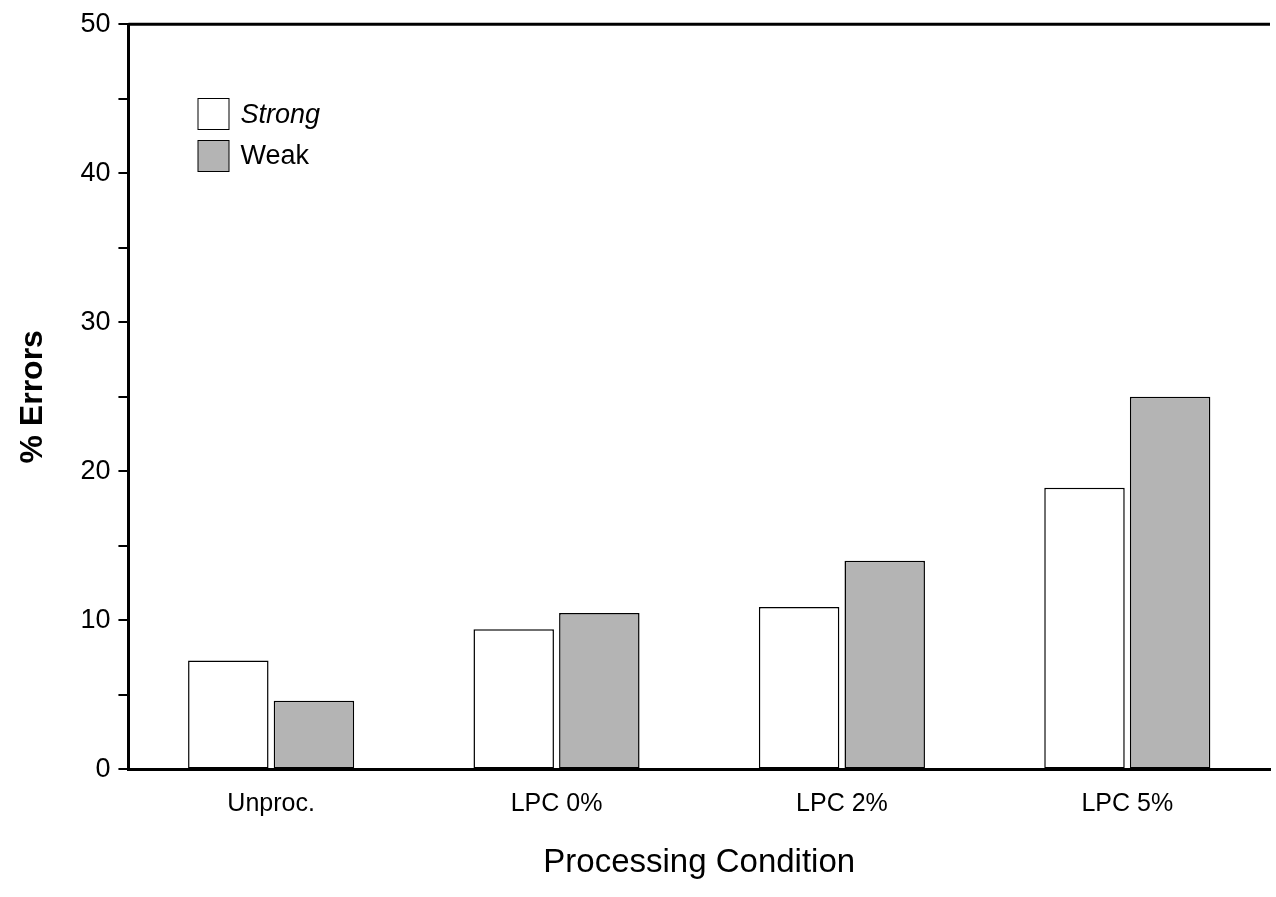 This screenshot has height=897, width=1276. What do you see at coordinates (103, 767) in the screenshot?
I see `y-tick-label: 0` at bounding box center [103, 767].